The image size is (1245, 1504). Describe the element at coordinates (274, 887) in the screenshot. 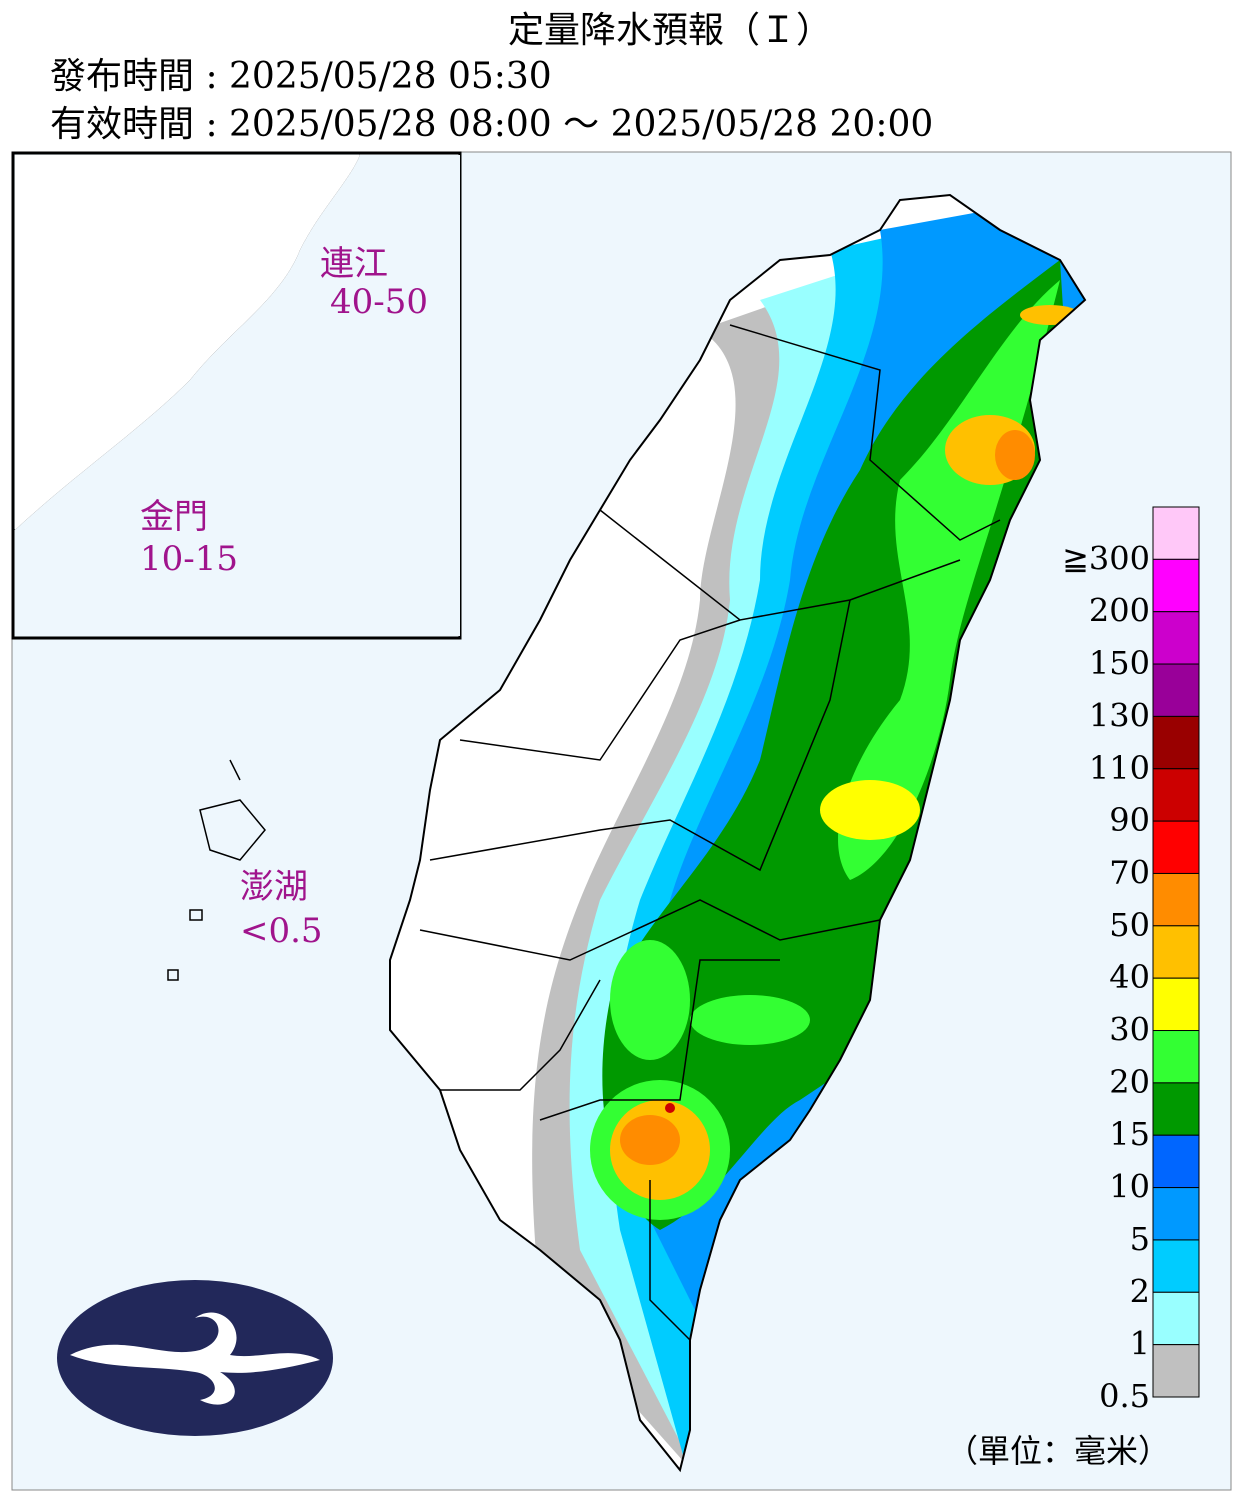

I see `island-name: 澎湖` at that location.